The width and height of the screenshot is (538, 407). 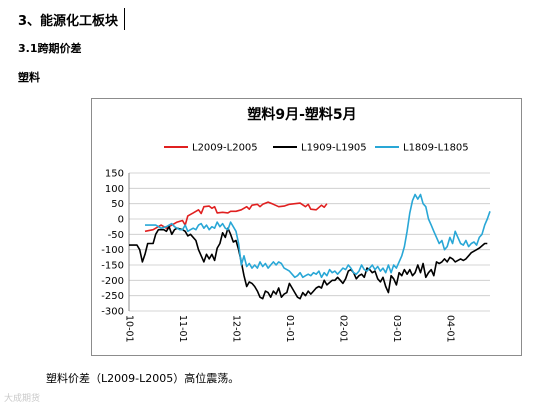 What do you see at coordinates (115, 243) in the screenshot?
I see `y-axis: 150 100 50 0 -50 -100 -150 -200 -250 -300` at bounding box center [115, 243].